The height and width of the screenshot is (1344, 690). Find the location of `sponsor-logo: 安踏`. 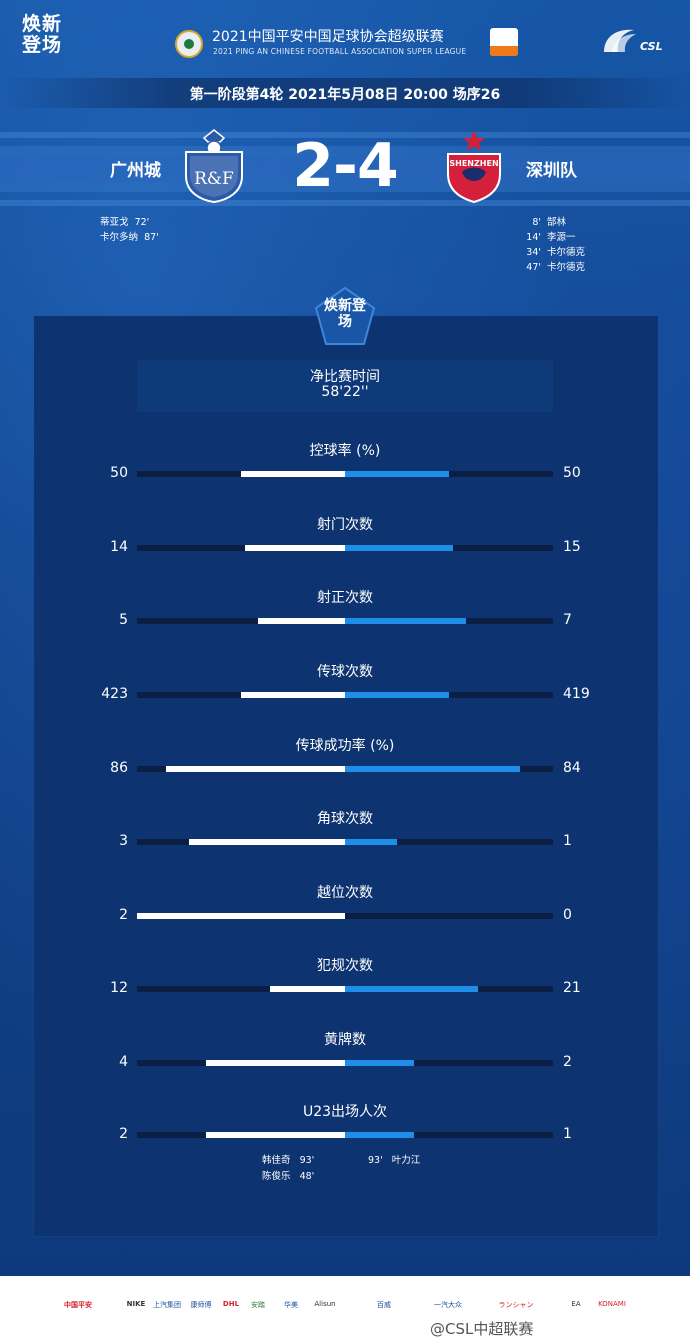

sponsor-logo: 安踏 is located at coordinates (258, 1305).